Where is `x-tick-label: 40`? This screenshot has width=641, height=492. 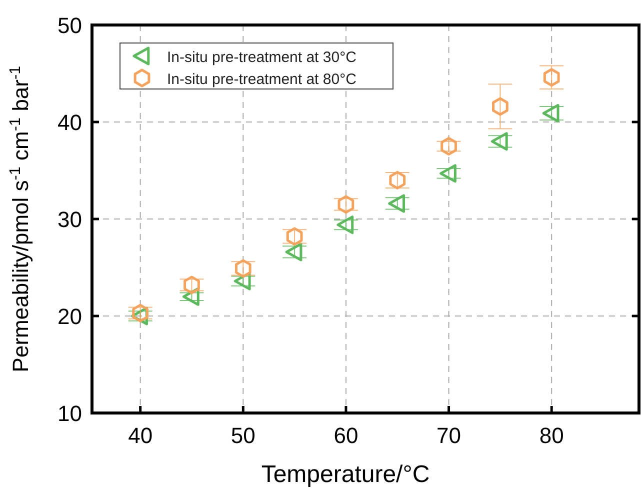
x-tick-label: 40 is located at coordinates (140, 435).